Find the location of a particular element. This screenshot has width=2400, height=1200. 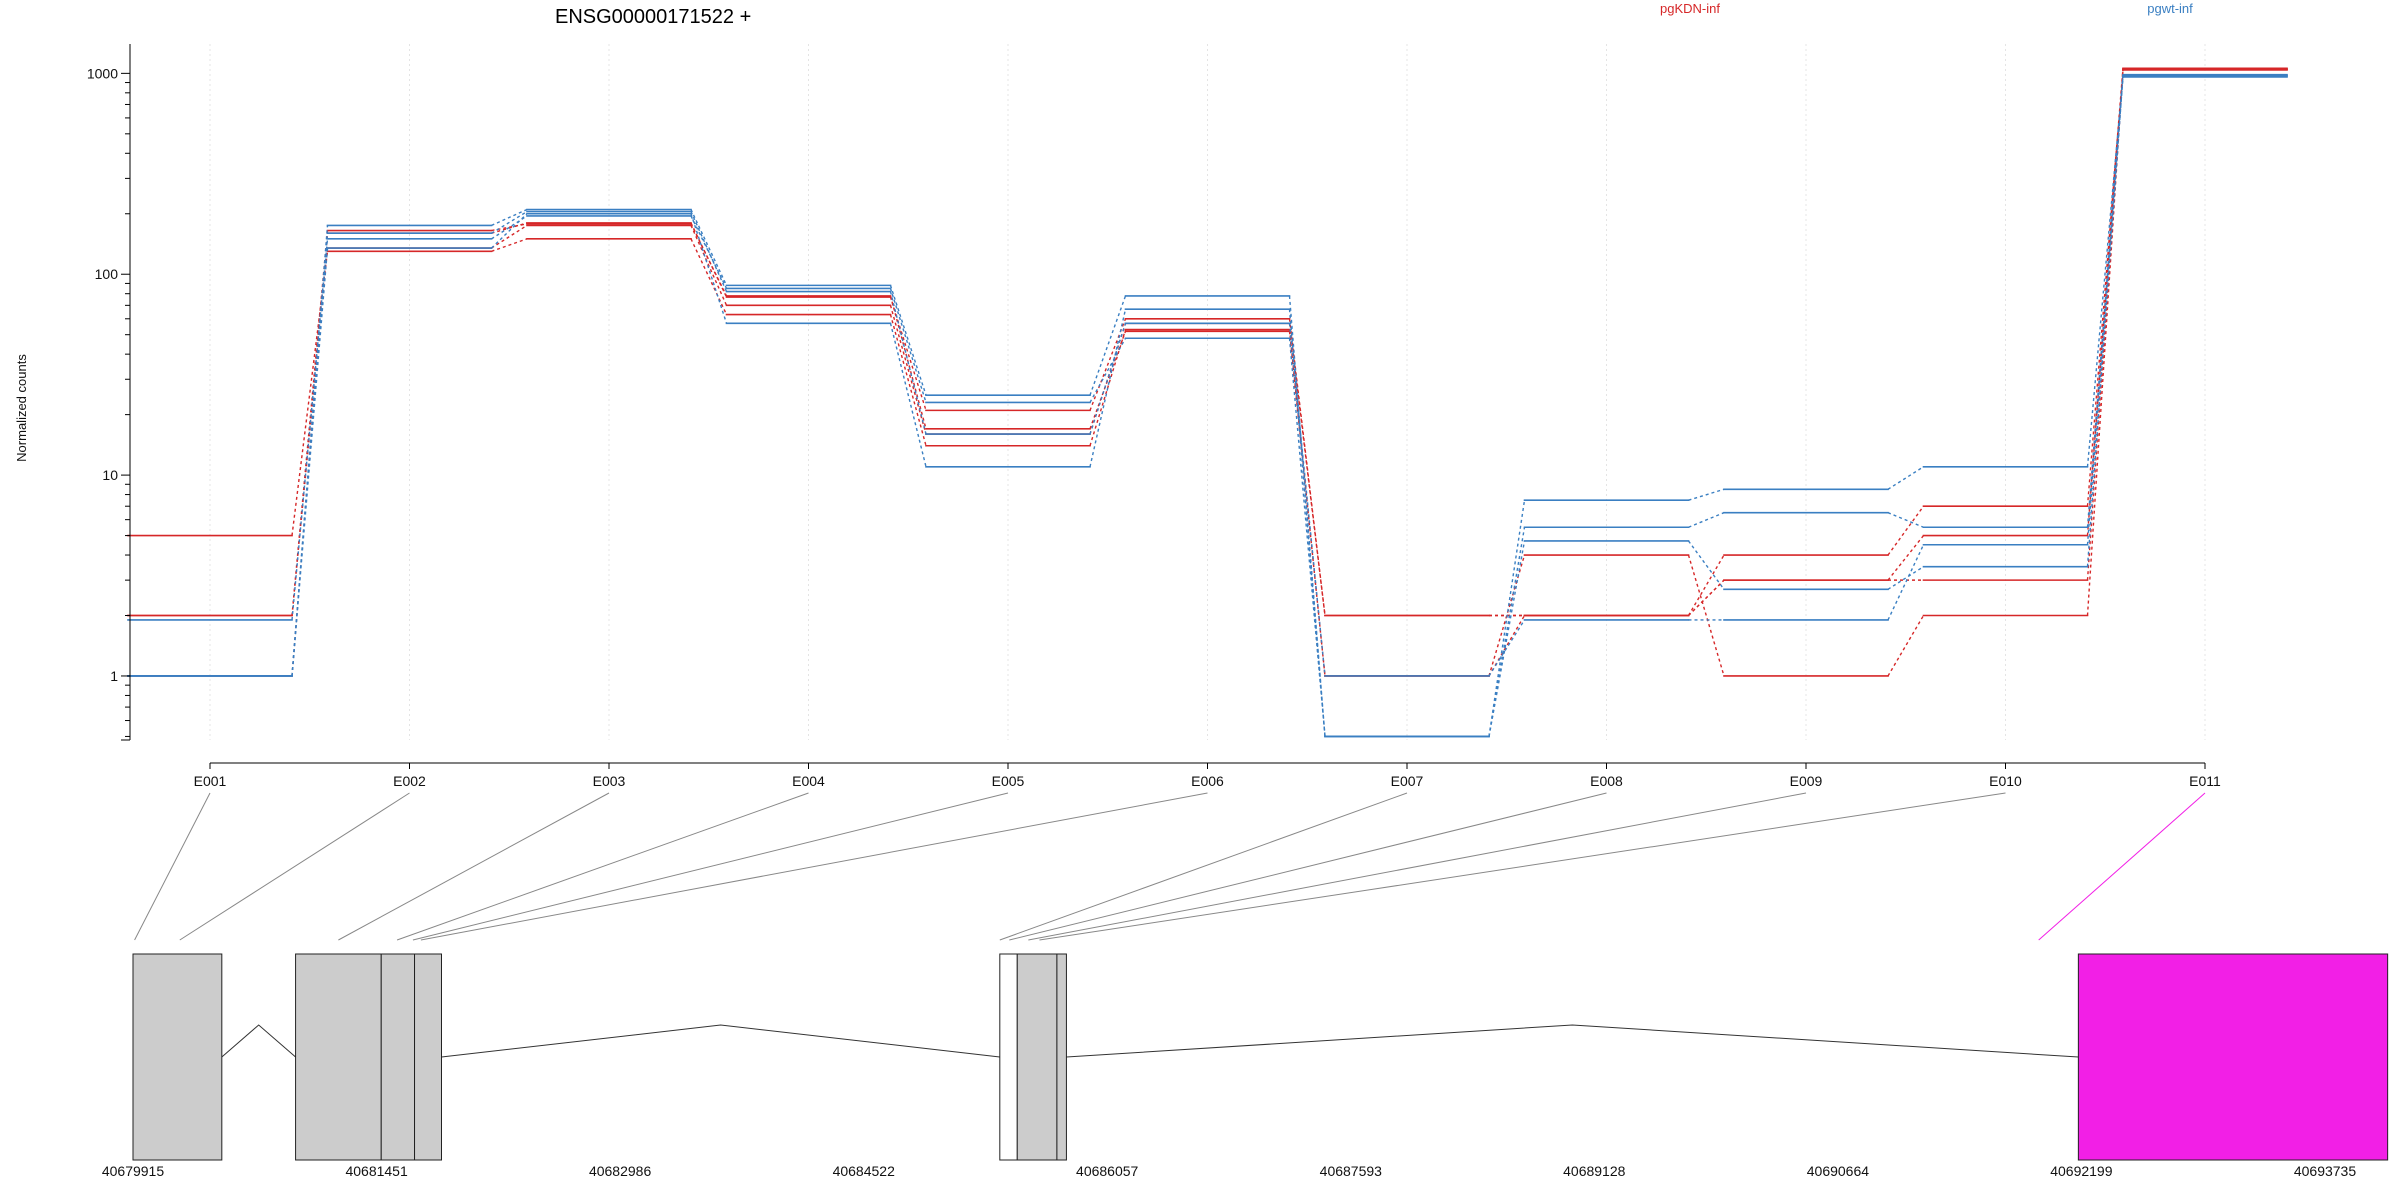

exon-connector-e002 is located at coordinates (294, 866).